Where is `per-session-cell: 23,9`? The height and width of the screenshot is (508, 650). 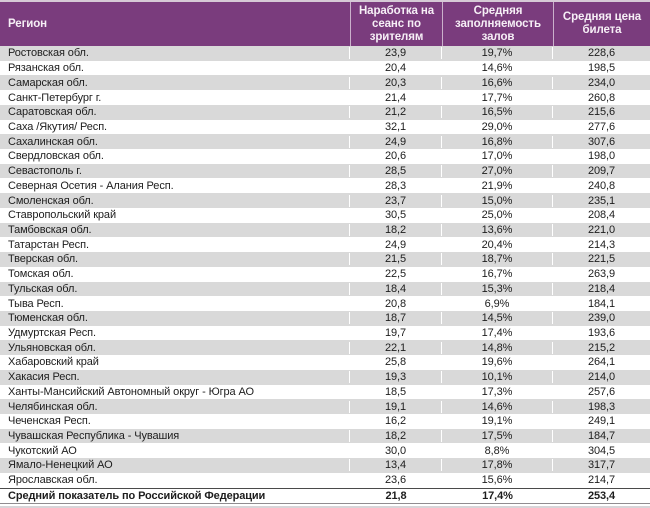
per-session-cell: 23,9 is located at coordinates (396, 53).